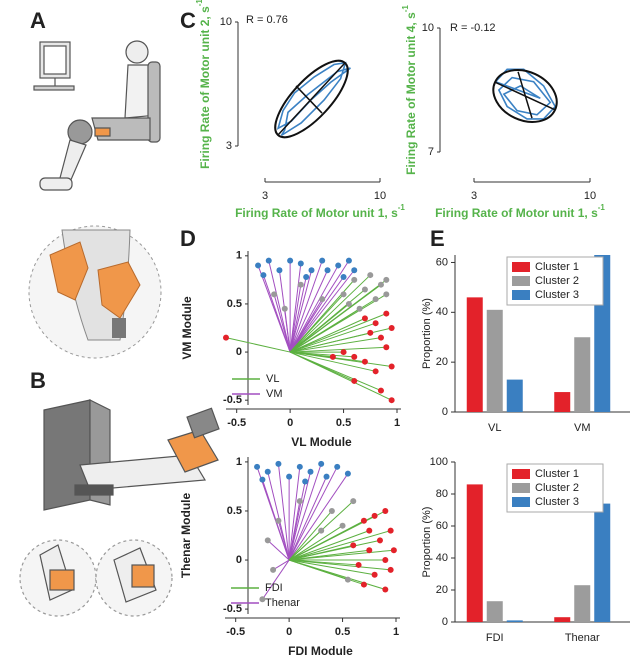 The width and height of the screenshot is (640, 669). I want to click on major-axis, so click(311, 99).